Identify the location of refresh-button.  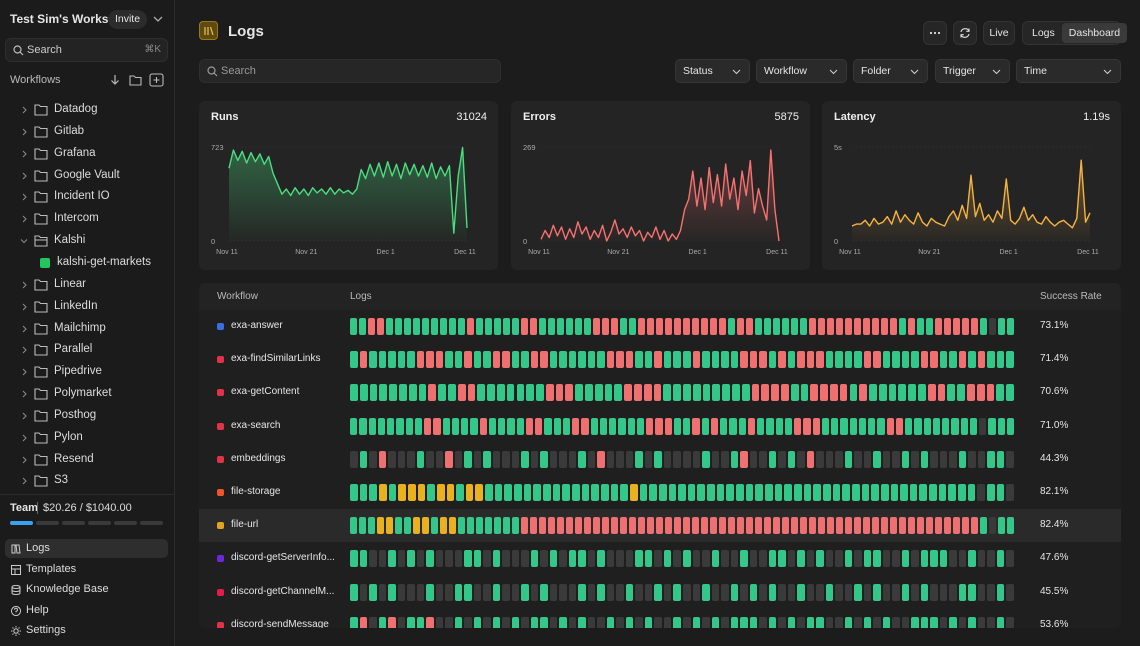
(965, 33).